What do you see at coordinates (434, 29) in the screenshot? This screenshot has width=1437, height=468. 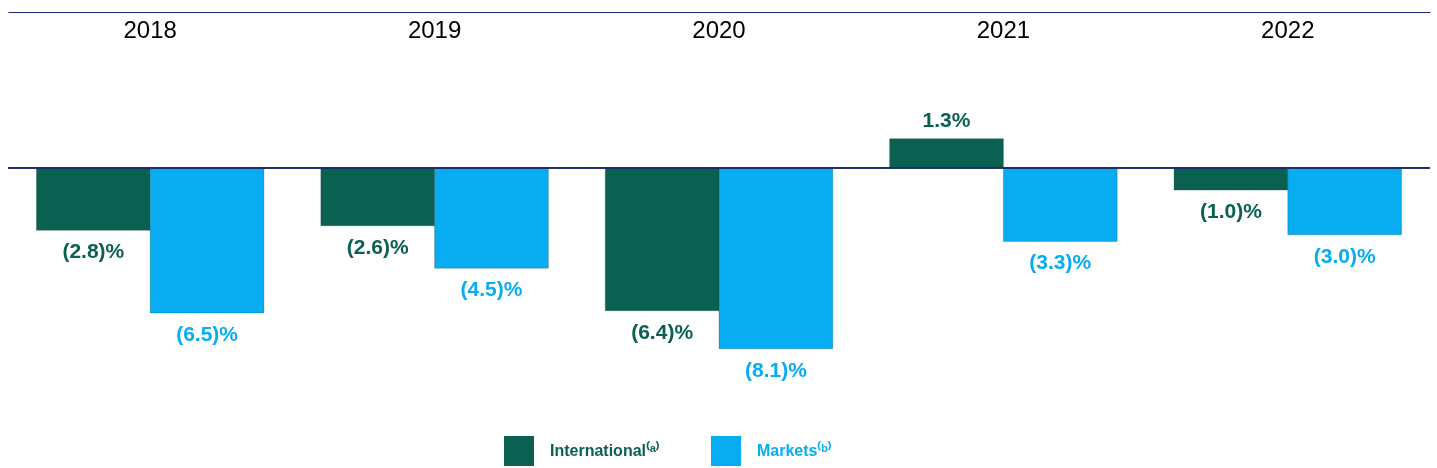 I see `x-tick-label: 2019` at bounding box center [434, 29].